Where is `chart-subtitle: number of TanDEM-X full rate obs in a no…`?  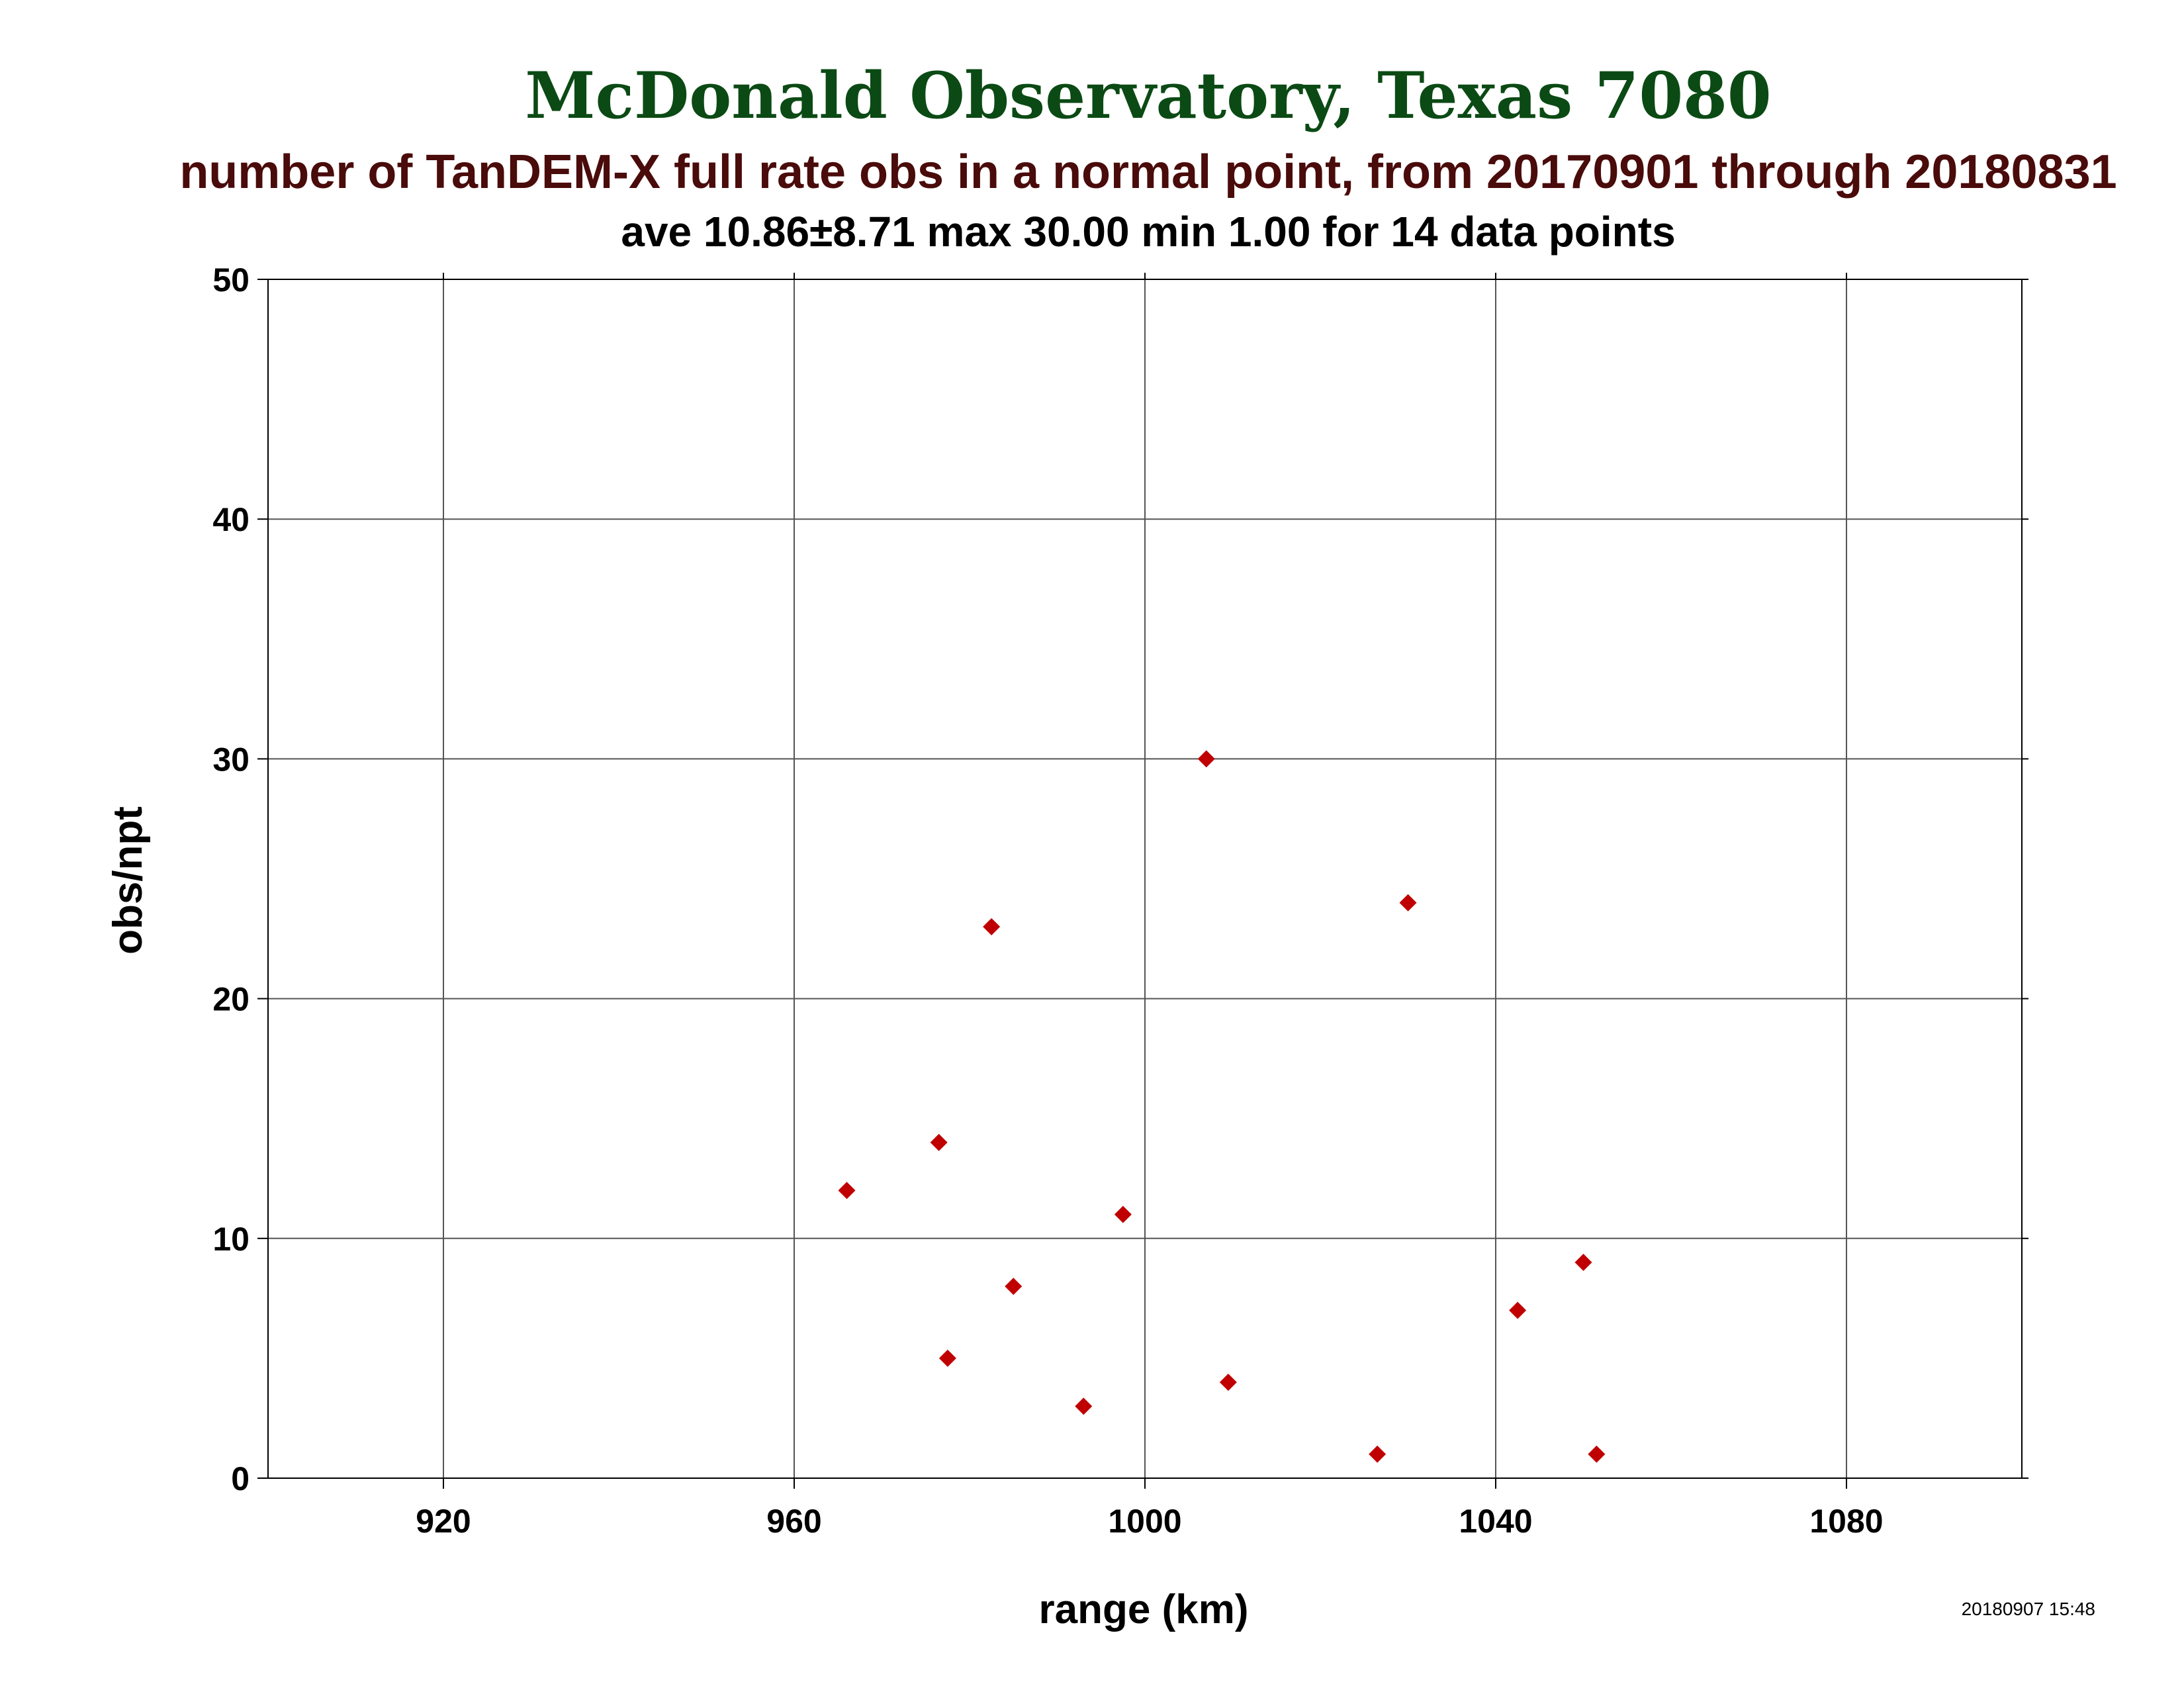 chart-subtitle: number of TanDEM-X full rate obs in a no… is located at coordinates (1147, 173).